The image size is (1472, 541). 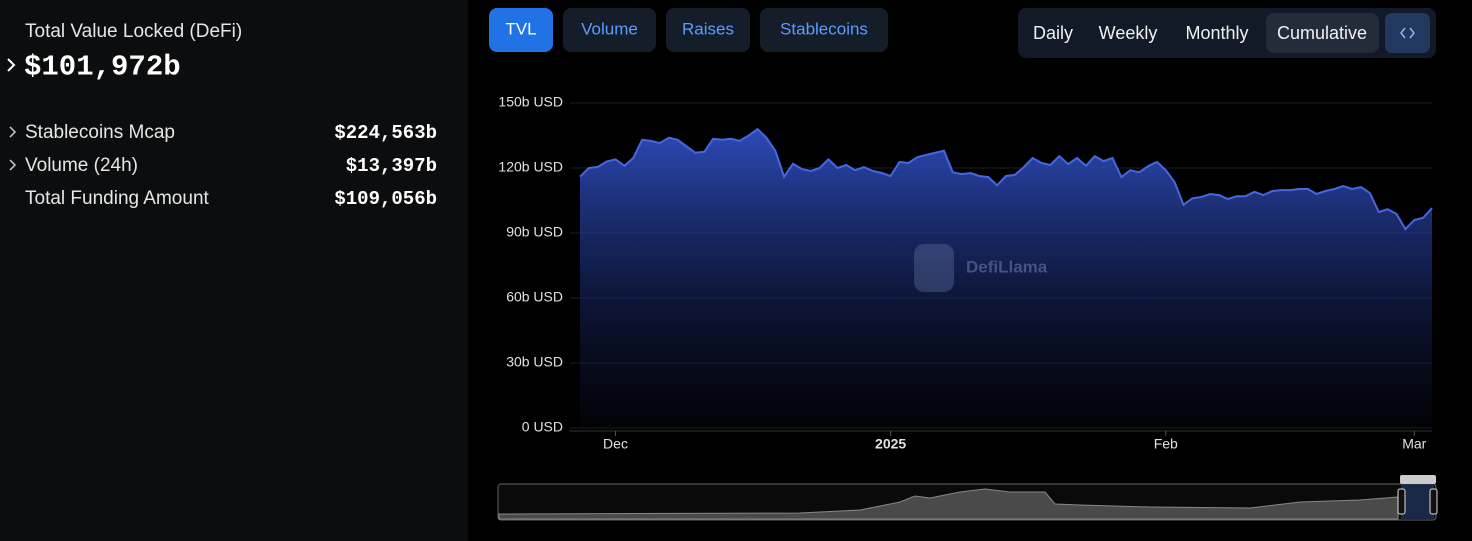 I want to click on period-label: Monthly, so click(x=1216, y=33).